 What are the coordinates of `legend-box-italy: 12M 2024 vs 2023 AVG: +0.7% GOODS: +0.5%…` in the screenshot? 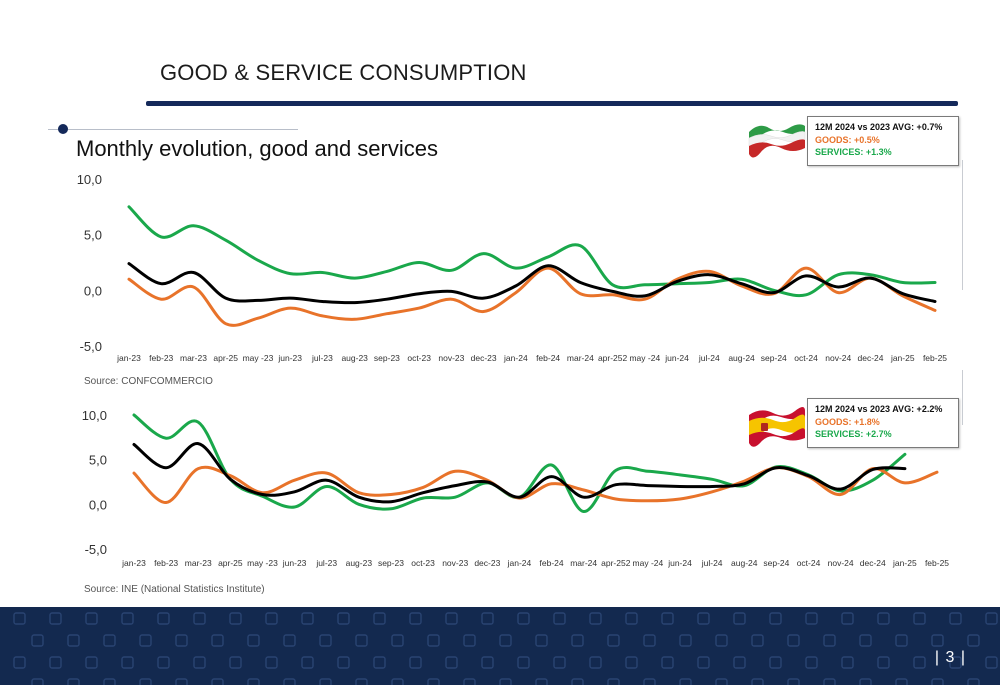 It's located at (883, 141).